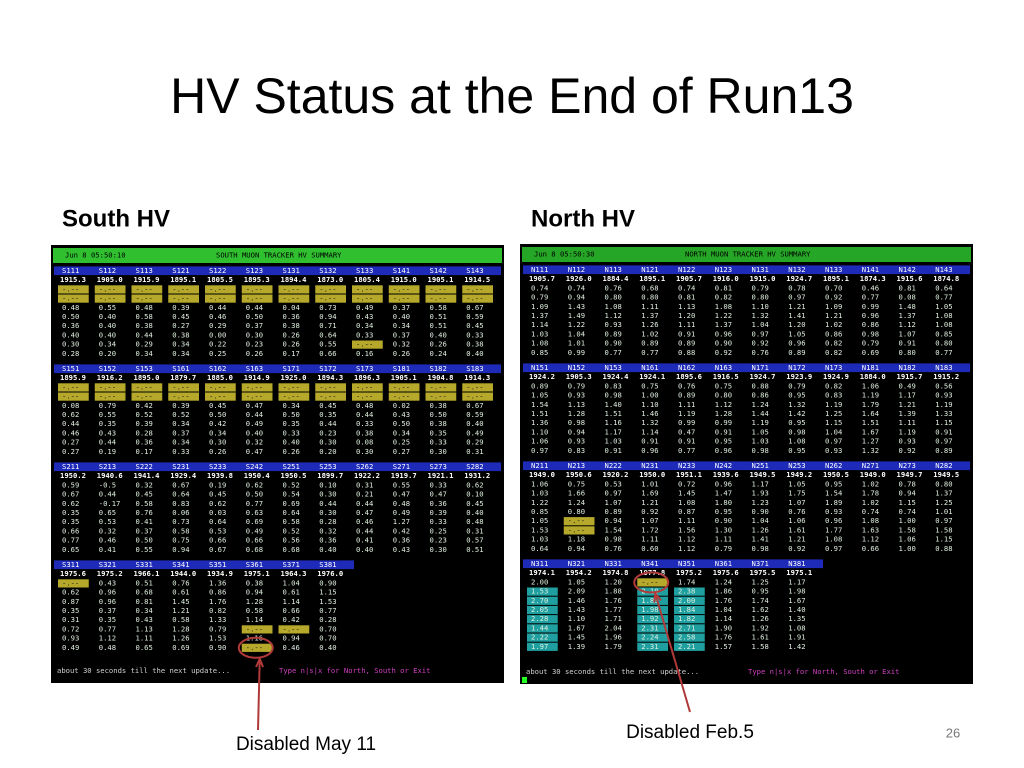  I want to click on module-voltage: 1894.3, so click(330, 377).